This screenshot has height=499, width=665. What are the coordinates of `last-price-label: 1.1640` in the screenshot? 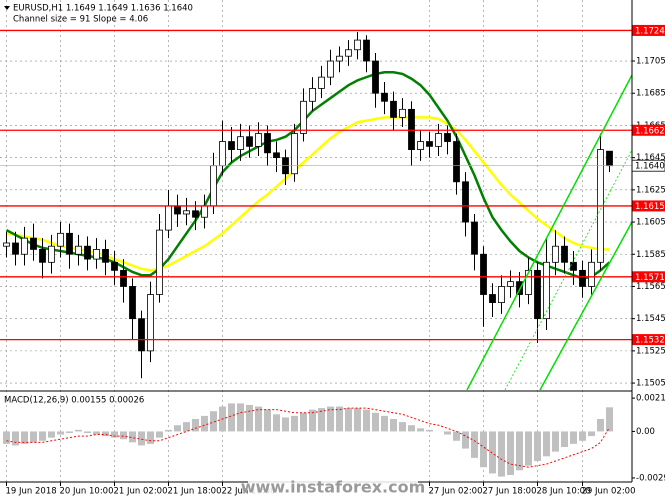 It's located at (650, 167).